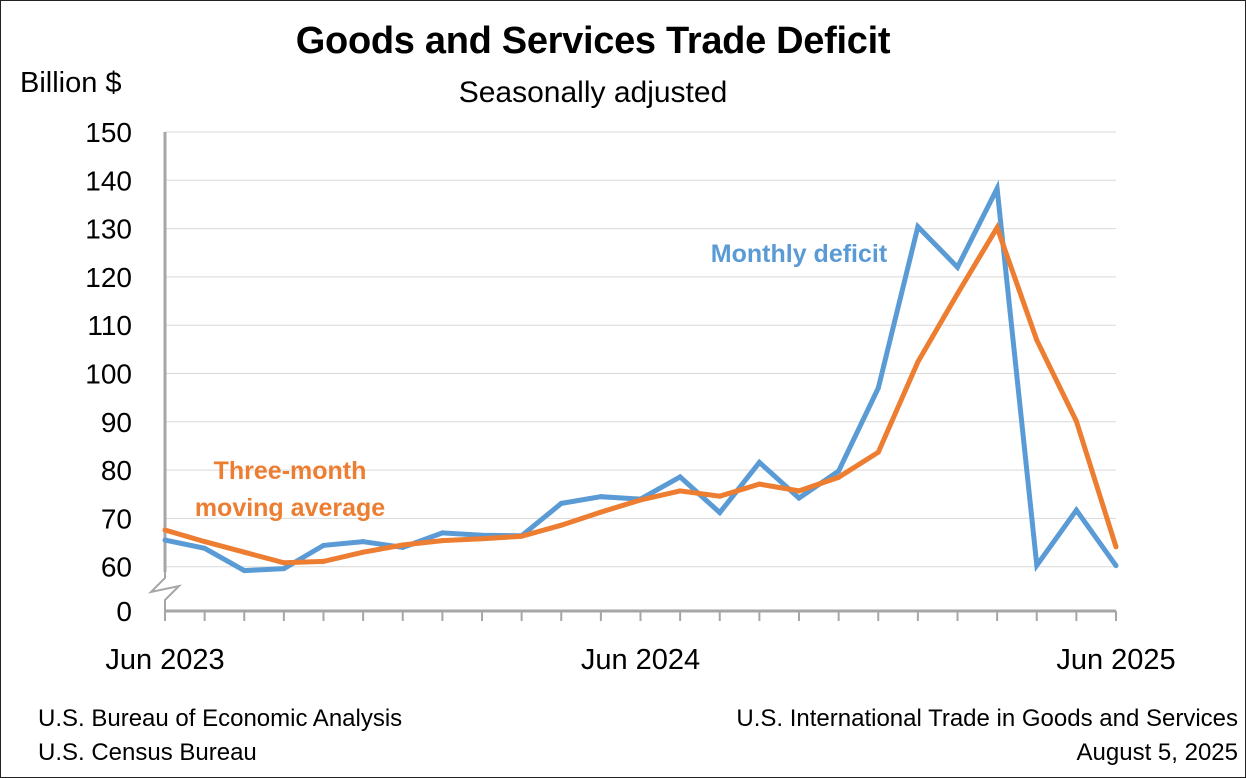  What do you see at coordinates (1115, 660) in the screenshot?
I see `x-tick-label: Jun 2025` at bounding box center [1115, 660].